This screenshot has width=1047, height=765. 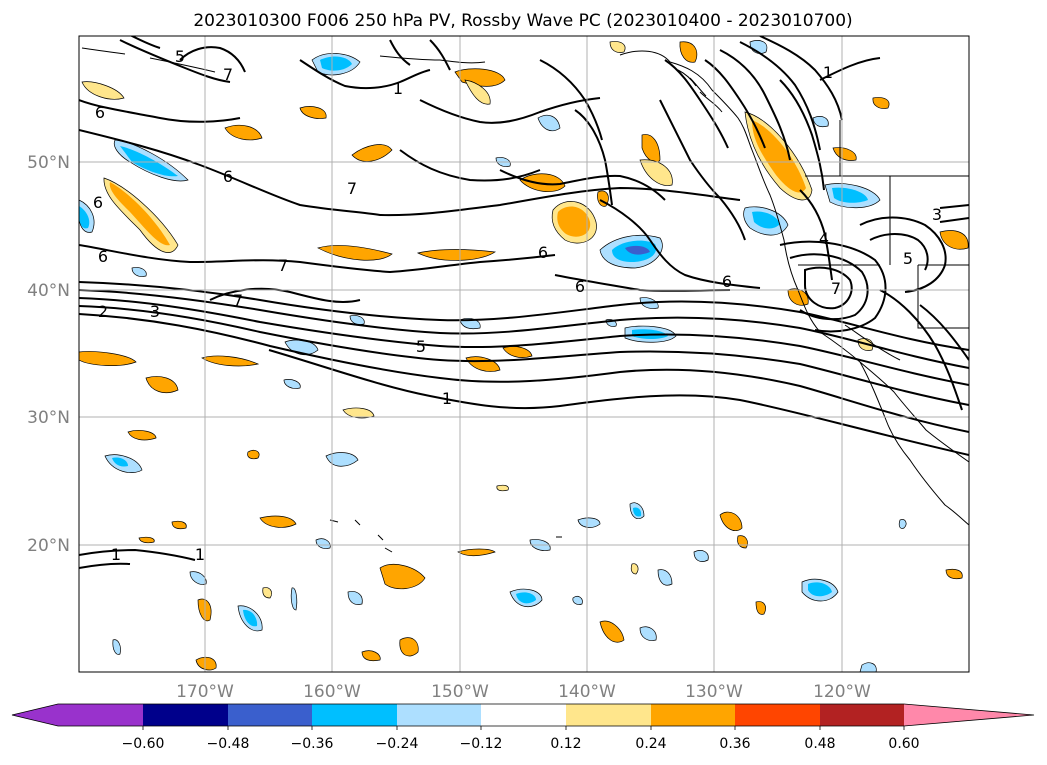 I want to click on contour-label: 4, so click(x=824, y=238).